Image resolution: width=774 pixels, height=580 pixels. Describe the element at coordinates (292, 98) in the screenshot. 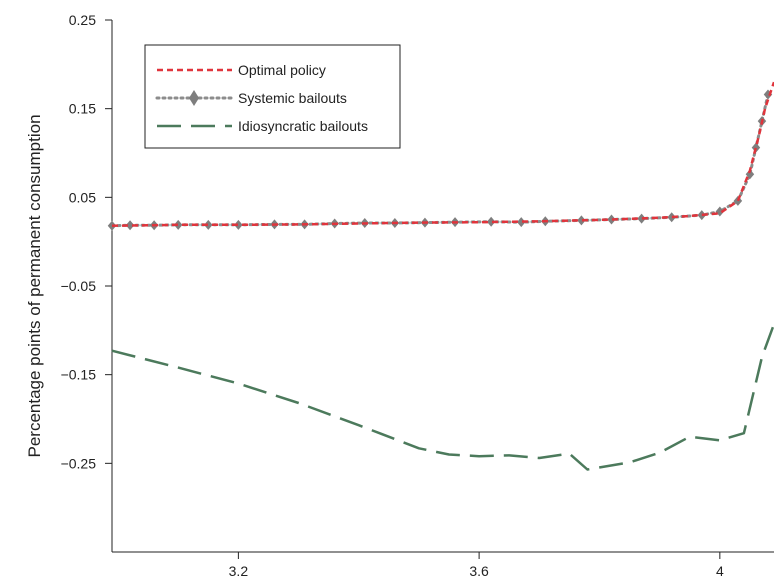

I see `legend-label-systemic-bailouts: Systemic bailouts` at that location.